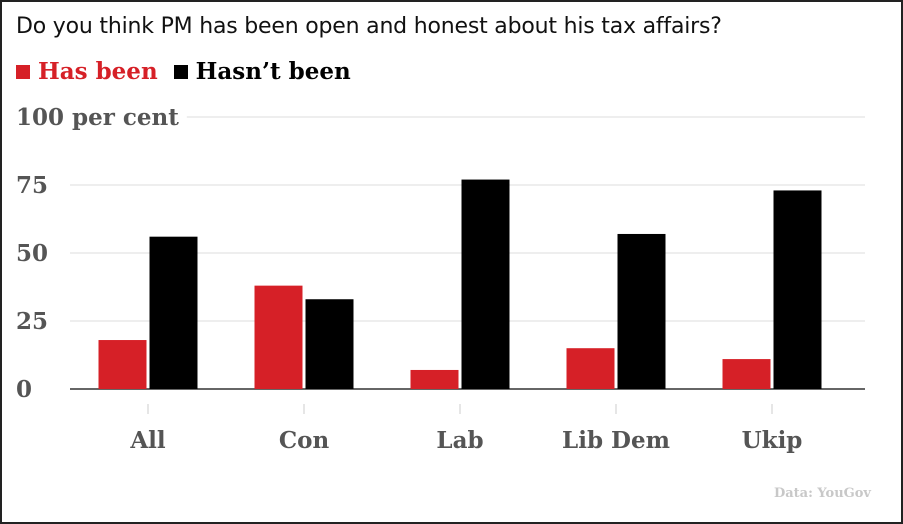 This screenshot has width=903, height=524. I want to click on legend-item-has-been: Has been, so click(87, 71).